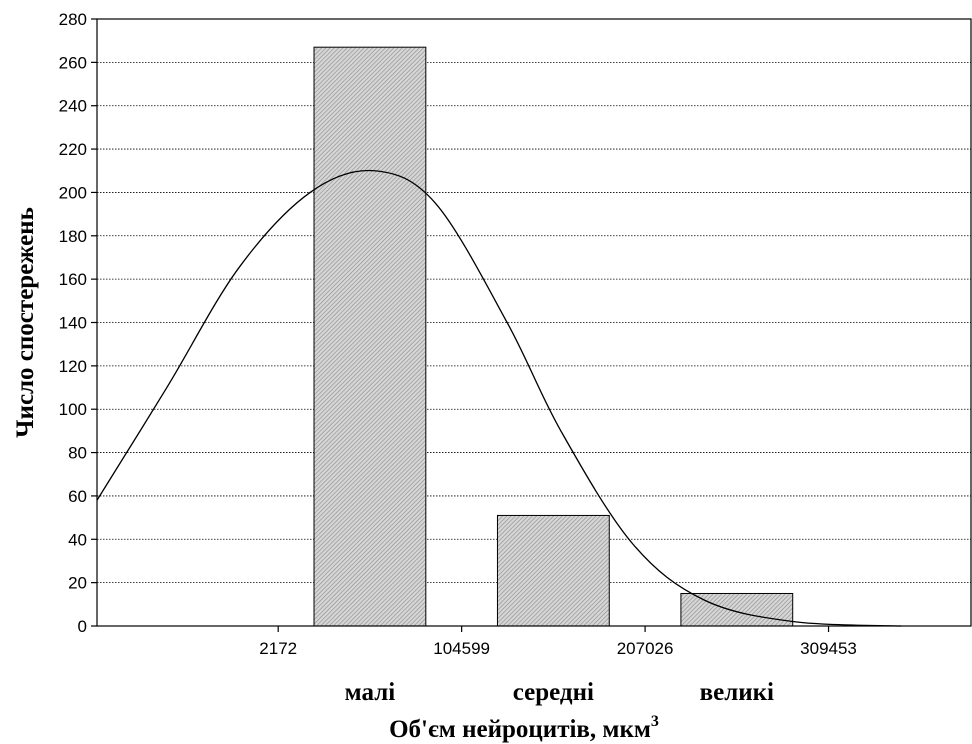  Describe the element at coordinates (73, 19) in the screenshot. I see `y-tick-label: 280` at that location.